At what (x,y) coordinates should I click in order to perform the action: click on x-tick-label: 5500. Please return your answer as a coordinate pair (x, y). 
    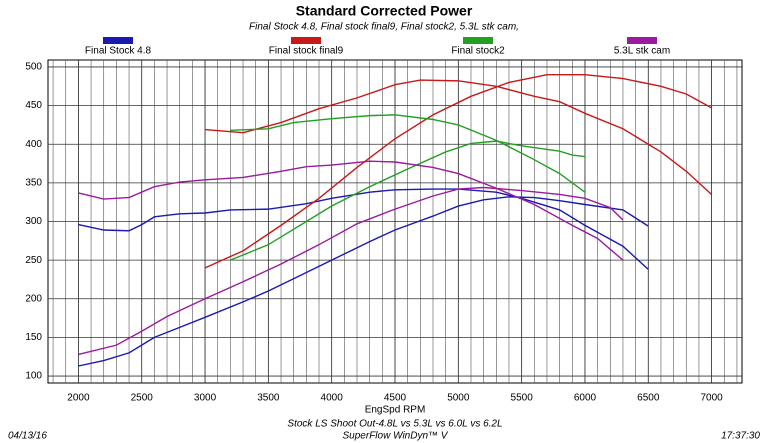
    Looking at the image, I should click on (522, 398).